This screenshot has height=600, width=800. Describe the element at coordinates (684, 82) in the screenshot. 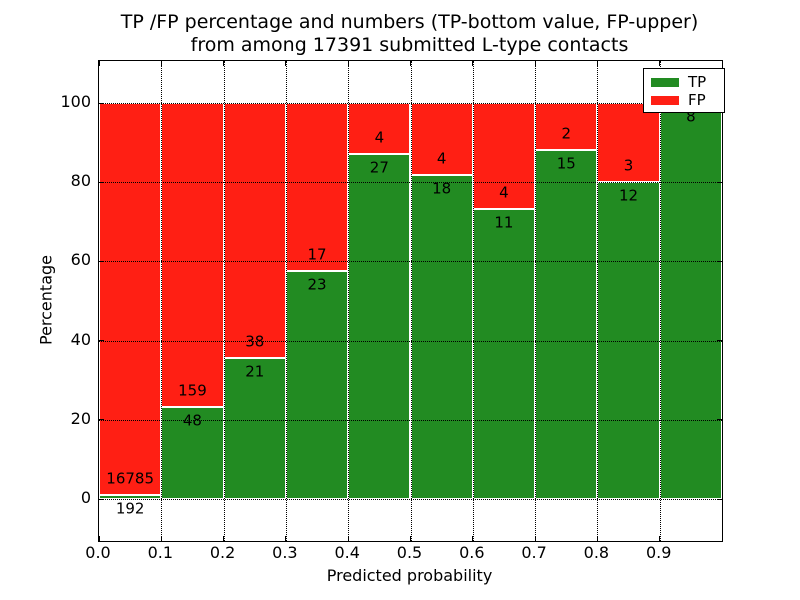

I see `legend-entry-tp: TP` at that location.